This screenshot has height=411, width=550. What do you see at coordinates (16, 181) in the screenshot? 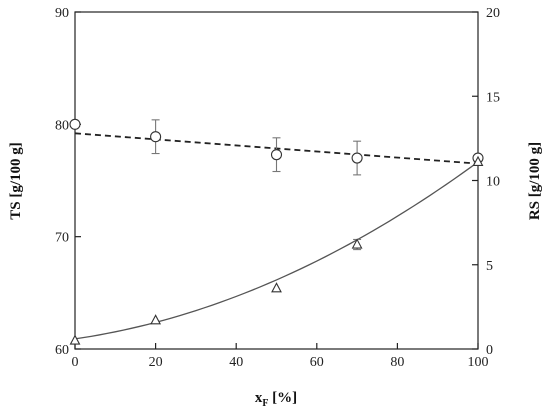
I see `y-left-axis-title: TS [g/100 g]` at bounding box center [16, 181].